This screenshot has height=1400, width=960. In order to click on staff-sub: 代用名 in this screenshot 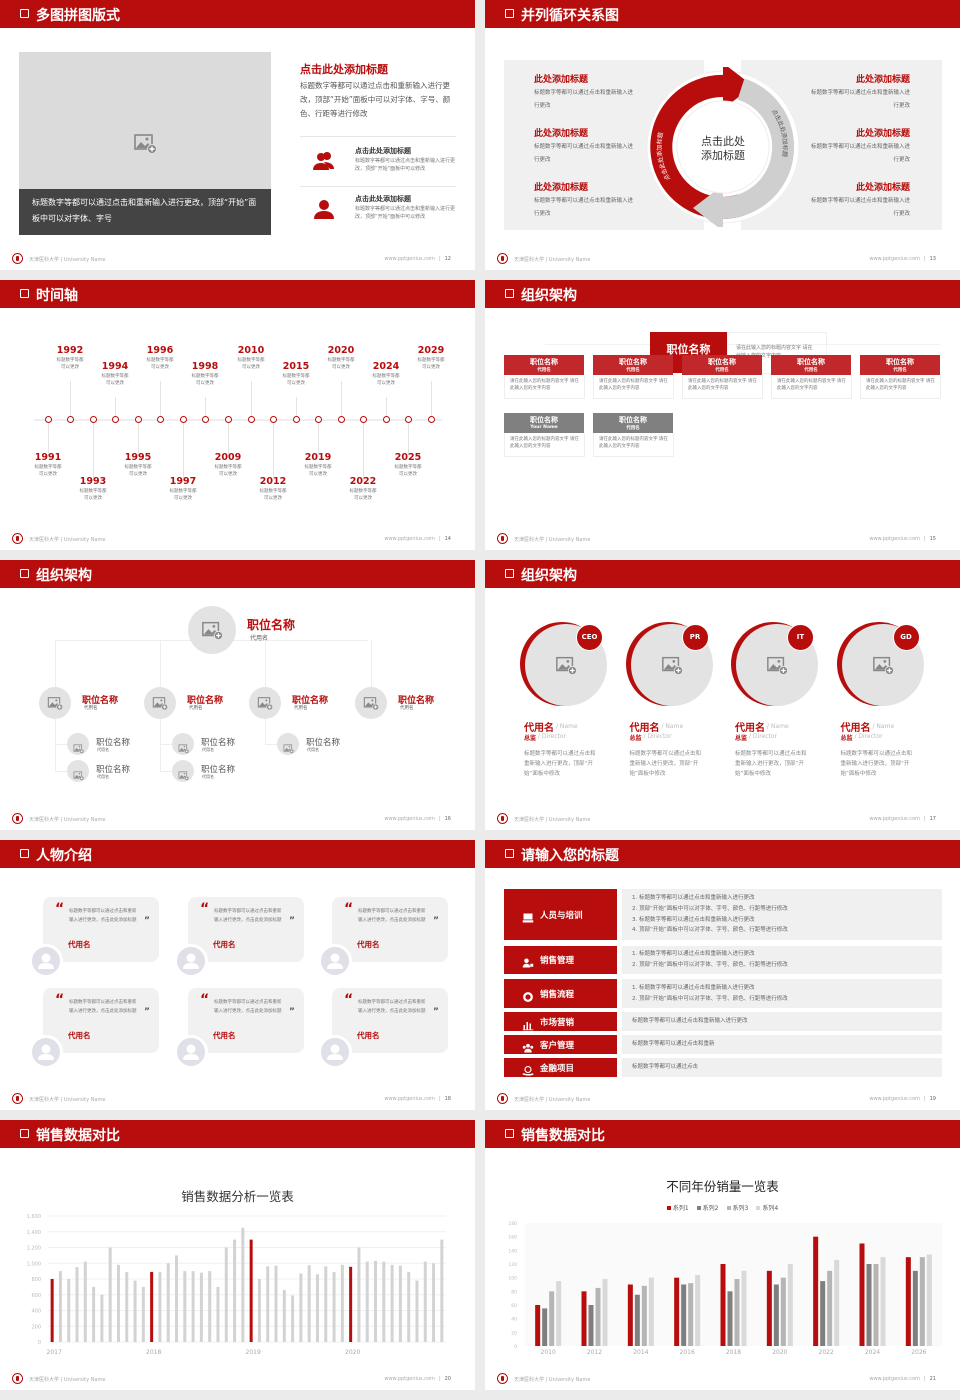, I will do `click(103, 776)`.